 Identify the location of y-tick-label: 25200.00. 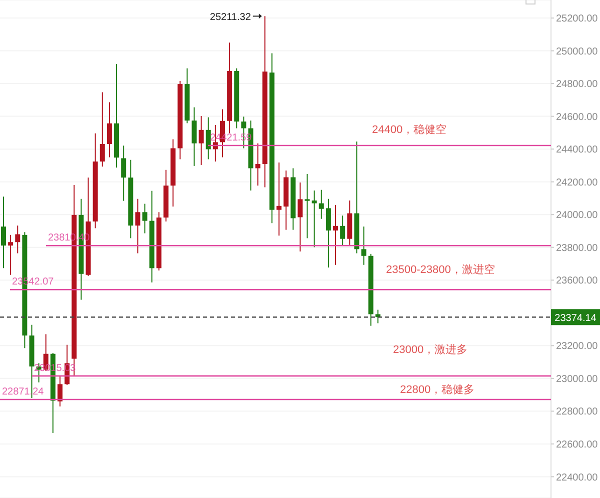
(577, 19).